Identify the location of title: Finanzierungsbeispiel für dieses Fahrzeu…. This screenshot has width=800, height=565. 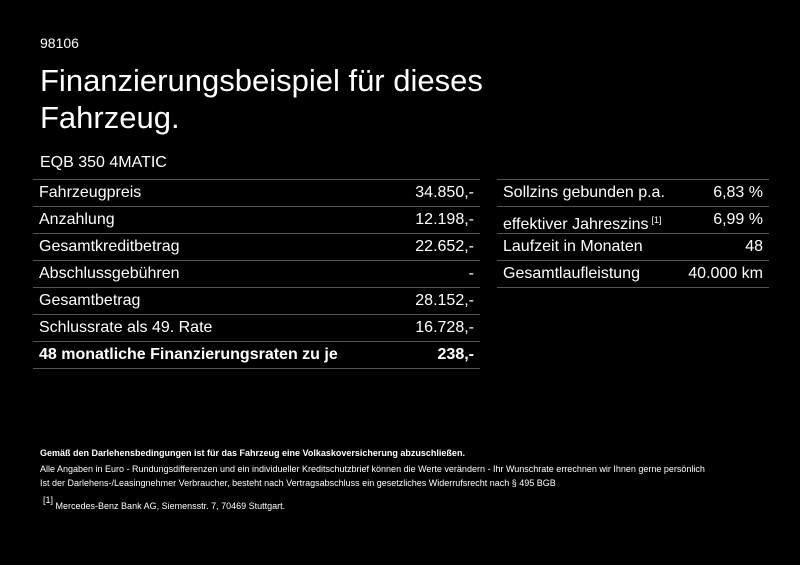
(261, 99).